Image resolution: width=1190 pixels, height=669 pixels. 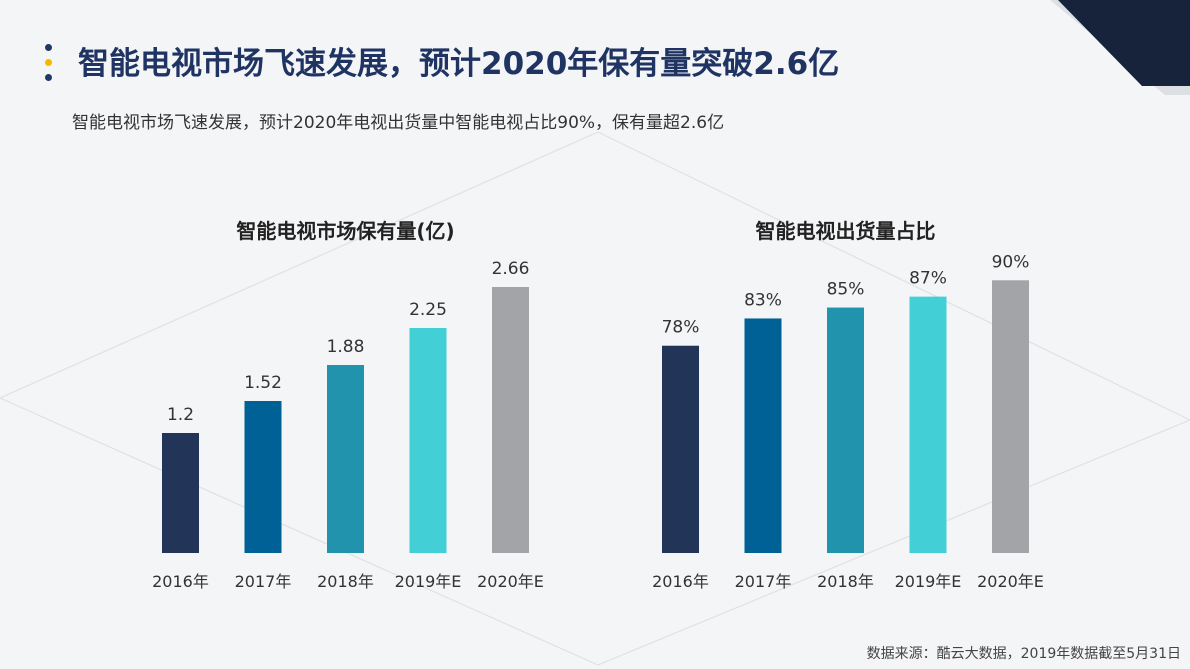 I want to click on data-label: 1.88, so click(x=346, y=347).